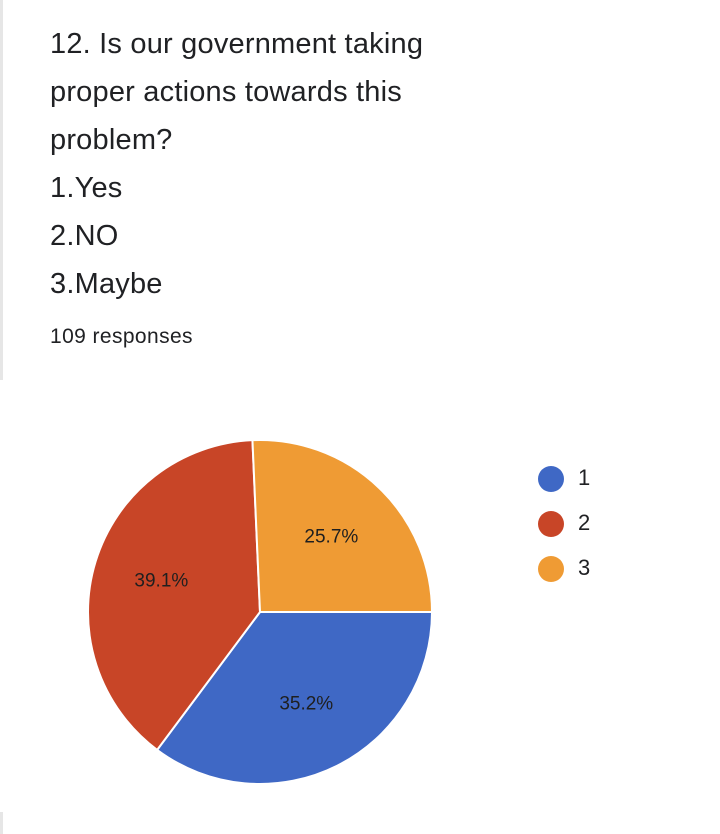  I want to click on question-title-line-1: 12. Is our government taking, so click(237, 44).